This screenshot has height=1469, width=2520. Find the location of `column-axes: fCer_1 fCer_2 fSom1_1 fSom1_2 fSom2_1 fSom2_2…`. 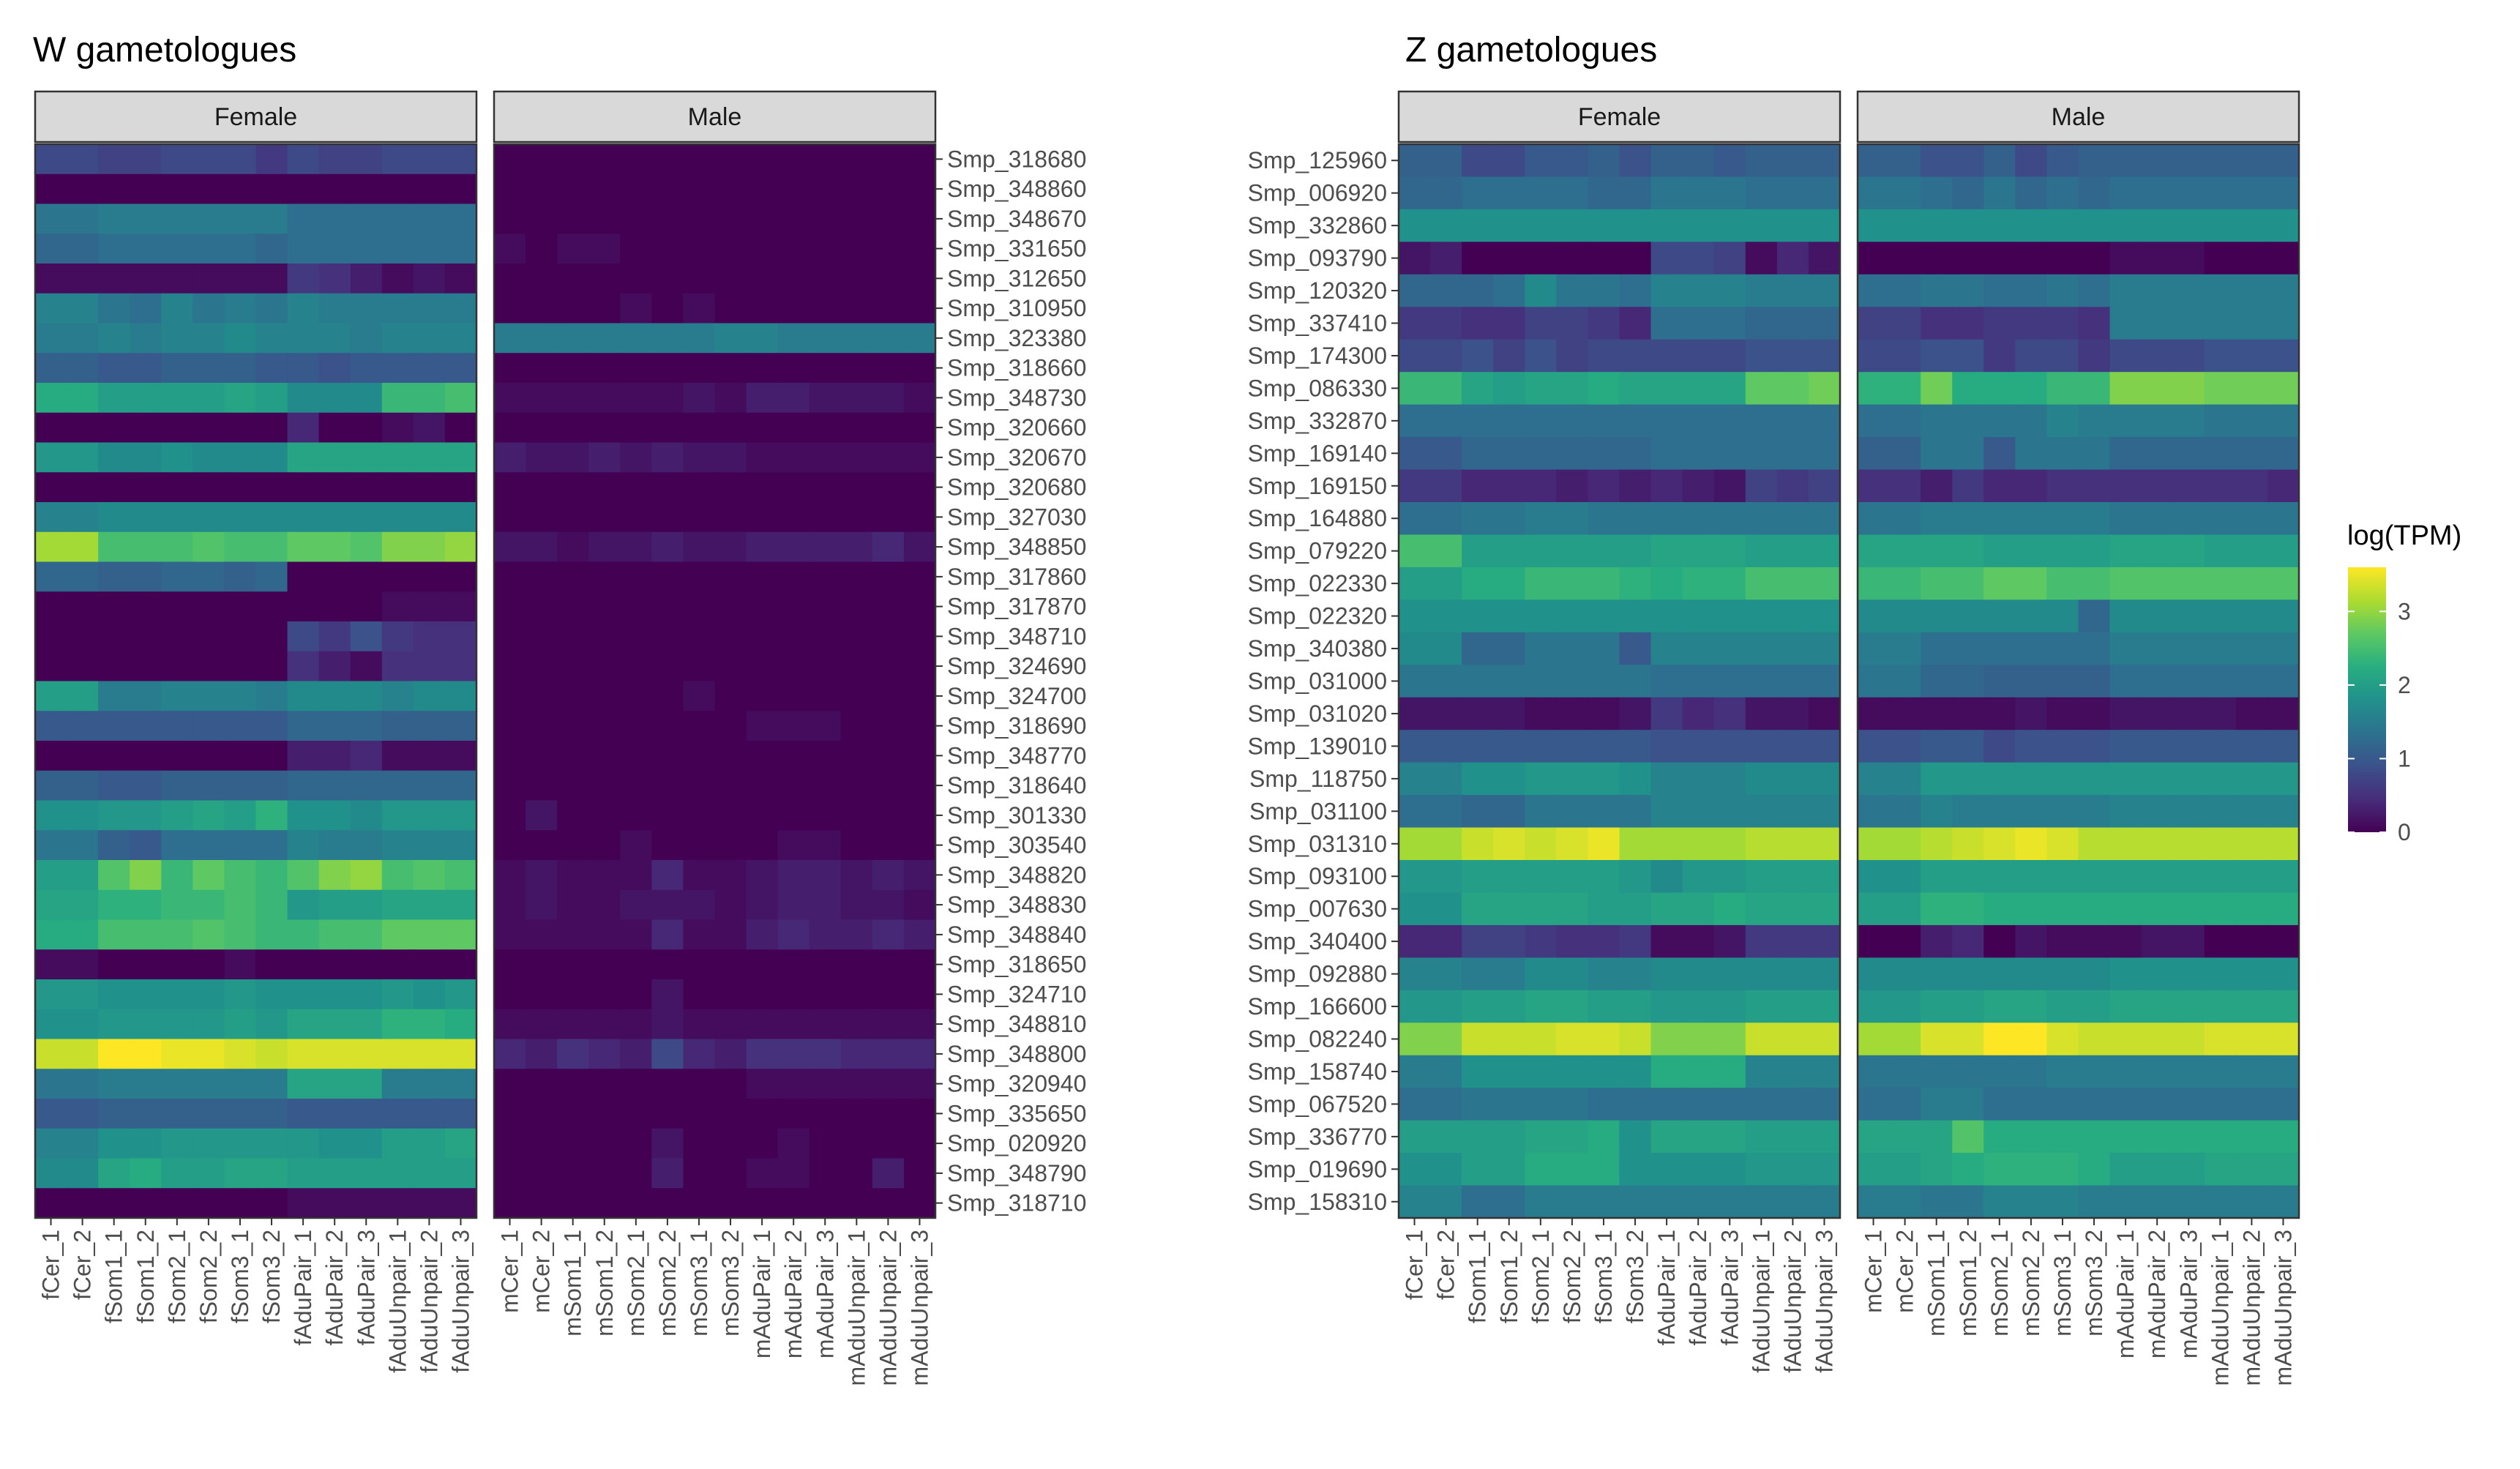

column-axes: fCer_1 fCer_2 fSom1_1 fSom1_2 fSom2_1 fSom2_2… is located at coordinates (1167, 1302).